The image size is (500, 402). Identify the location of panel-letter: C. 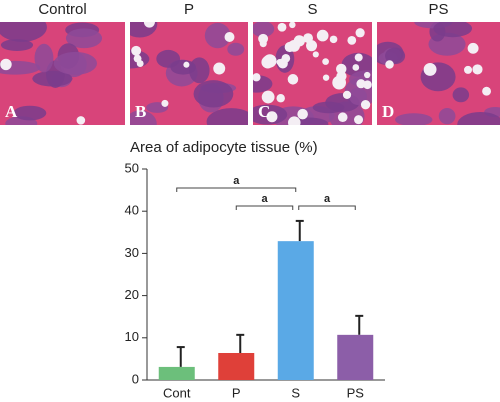
(264, 111).